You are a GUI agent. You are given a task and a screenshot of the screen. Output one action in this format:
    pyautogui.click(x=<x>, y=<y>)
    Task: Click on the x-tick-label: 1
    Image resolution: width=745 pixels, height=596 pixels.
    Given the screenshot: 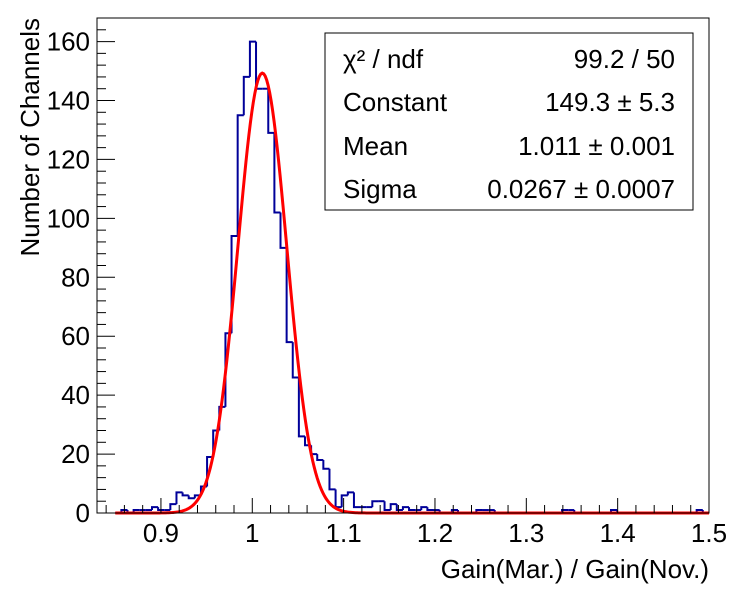 What is the action you would take?
    pyautogui.click(x=252, y=533)
    